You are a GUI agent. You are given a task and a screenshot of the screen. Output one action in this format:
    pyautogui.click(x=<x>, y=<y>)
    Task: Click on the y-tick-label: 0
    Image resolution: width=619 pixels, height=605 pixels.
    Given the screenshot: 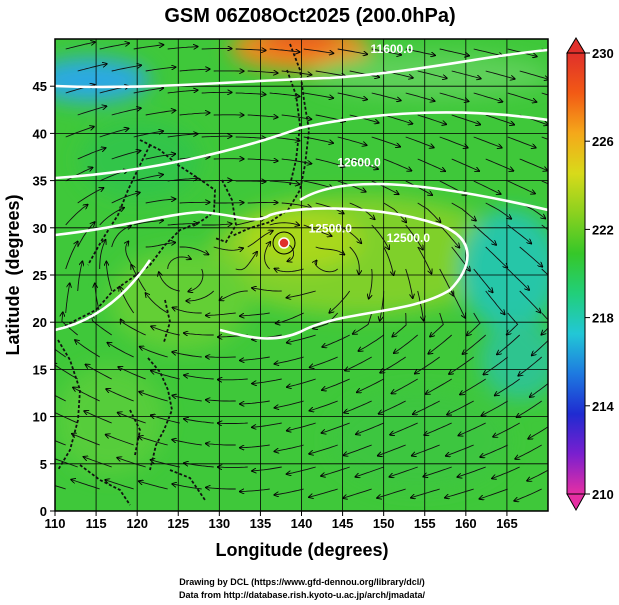 What is the action you would take?
    pyautogui.click(x=43, y=511)
    